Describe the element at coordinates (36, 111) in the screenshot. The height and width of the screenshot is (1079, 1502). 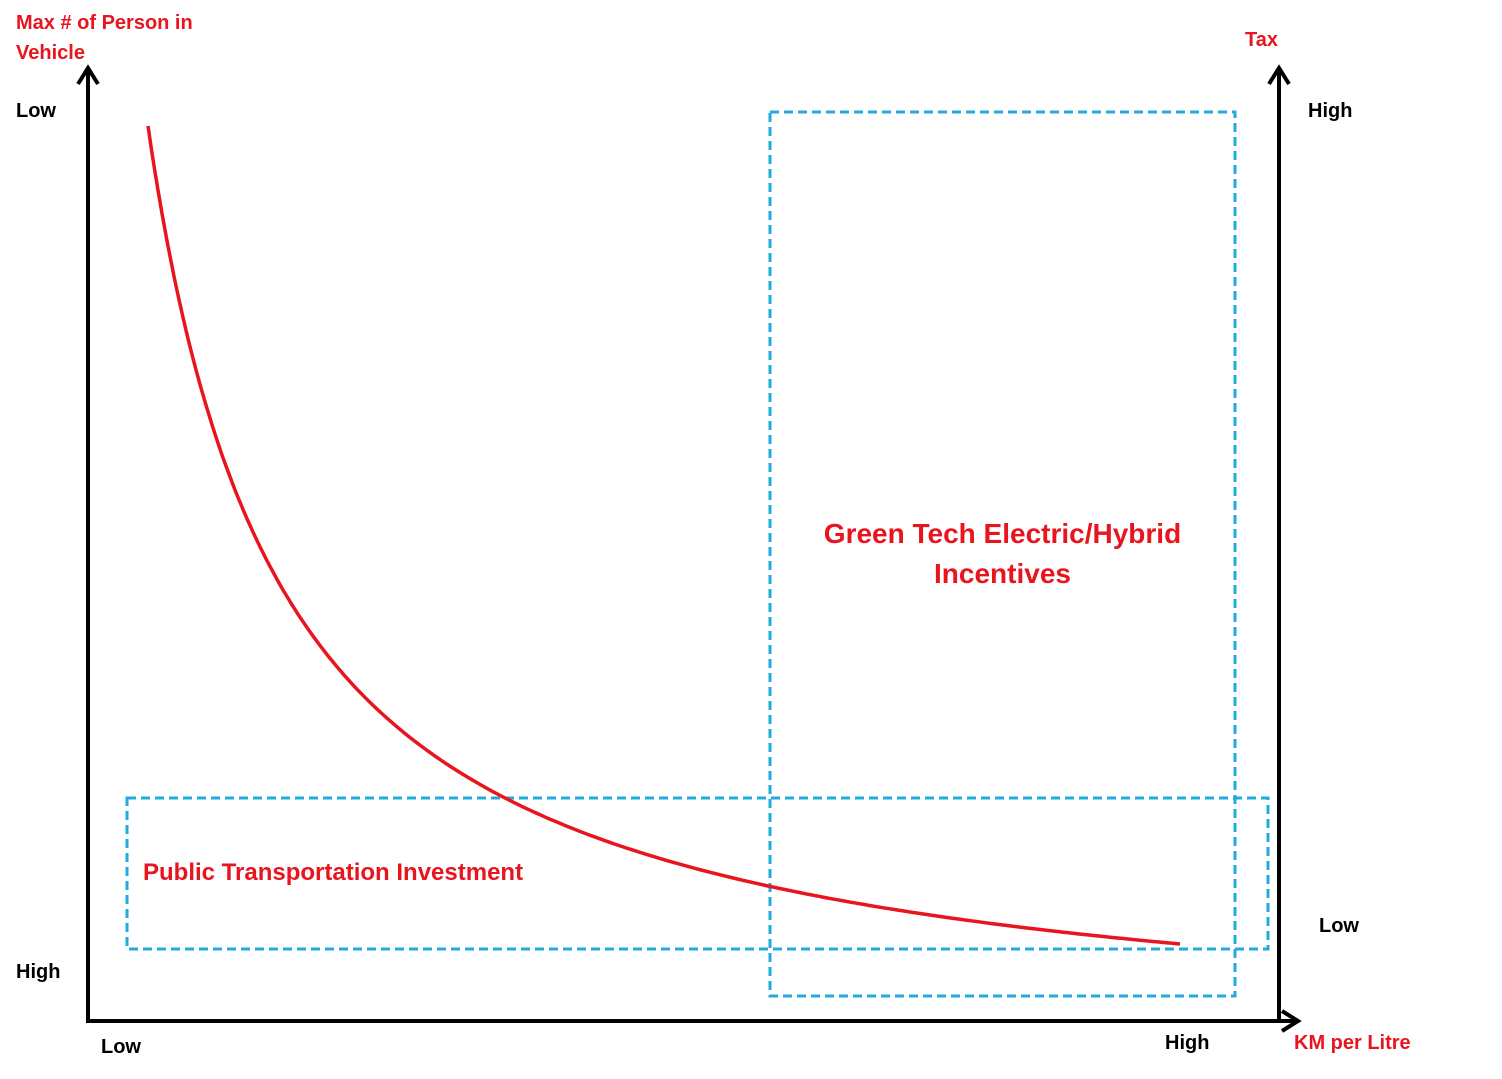
I see `left-axis-top-label: Low` at that location.